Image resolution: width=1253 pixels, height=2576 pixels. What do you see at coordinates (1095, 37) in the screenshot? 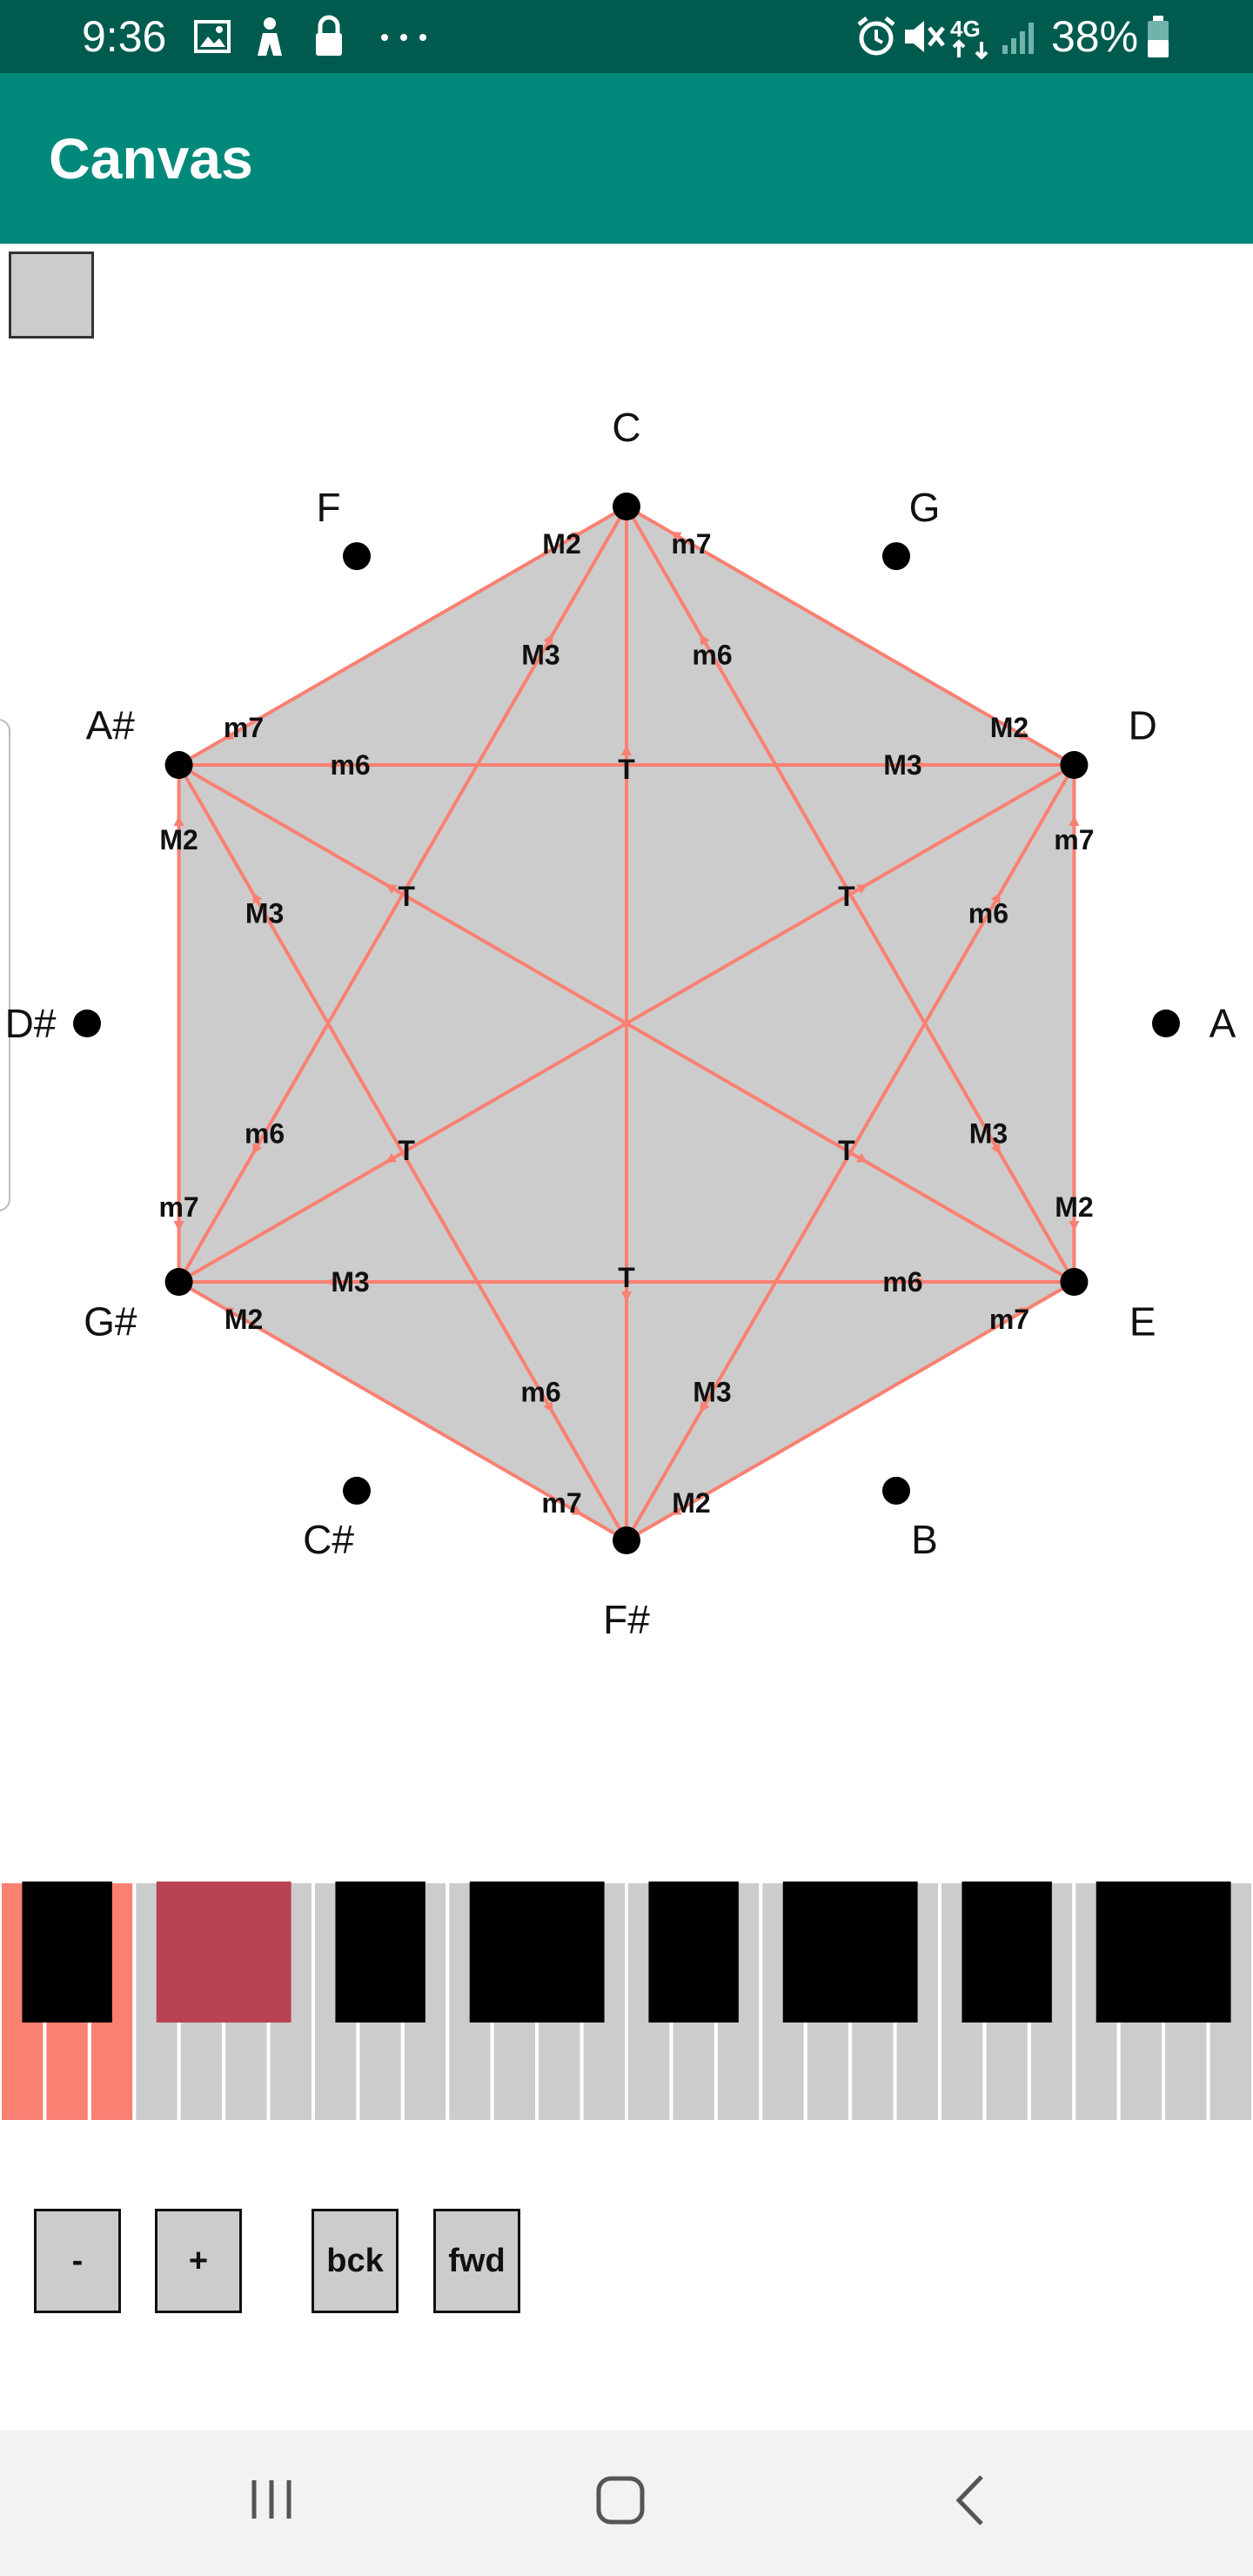
I see `battery-percent: 38%` at bounding box center [1095, 37].